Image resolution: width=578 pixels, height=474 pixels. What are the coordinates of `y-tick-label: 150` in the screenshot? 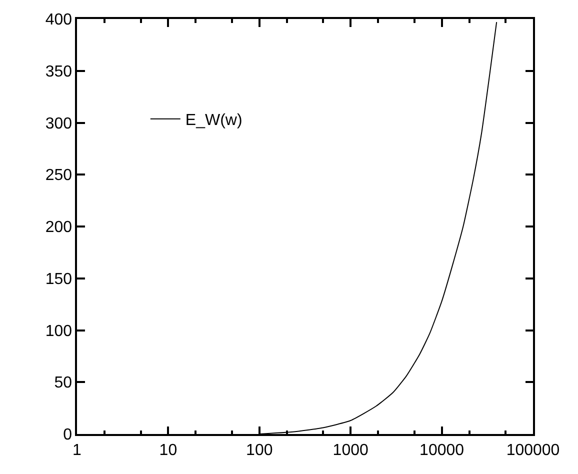 It's located at (58, 279).